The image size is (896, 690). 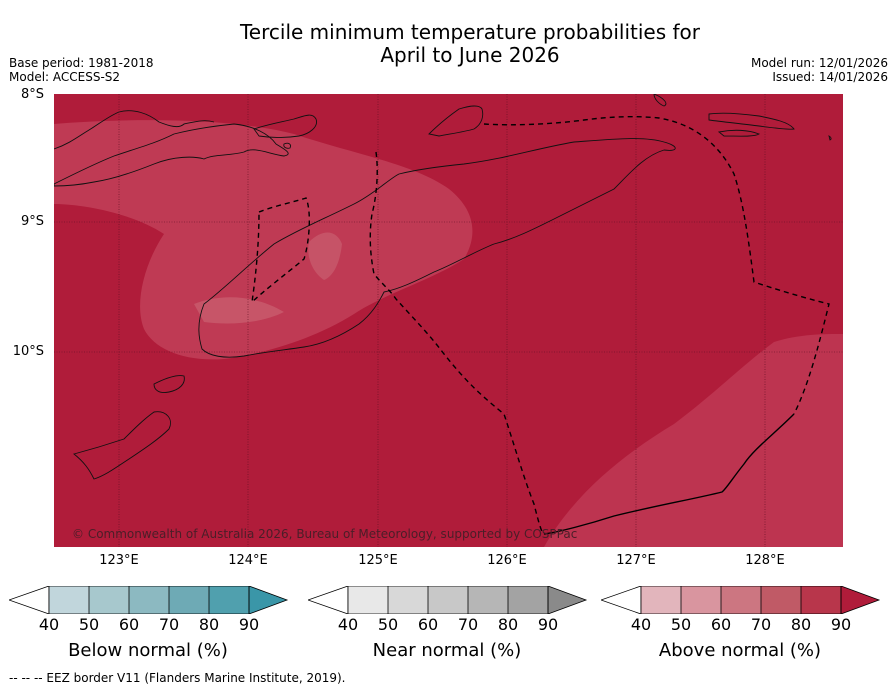 I want to click on coast-sawu, so click(x=122, y=445).